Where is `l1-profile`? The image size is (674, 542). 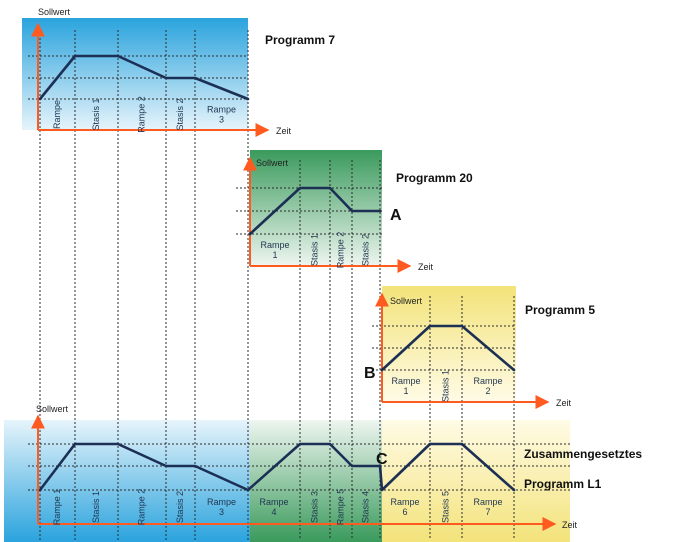 l1-profile is located at coordinates (277, 467).